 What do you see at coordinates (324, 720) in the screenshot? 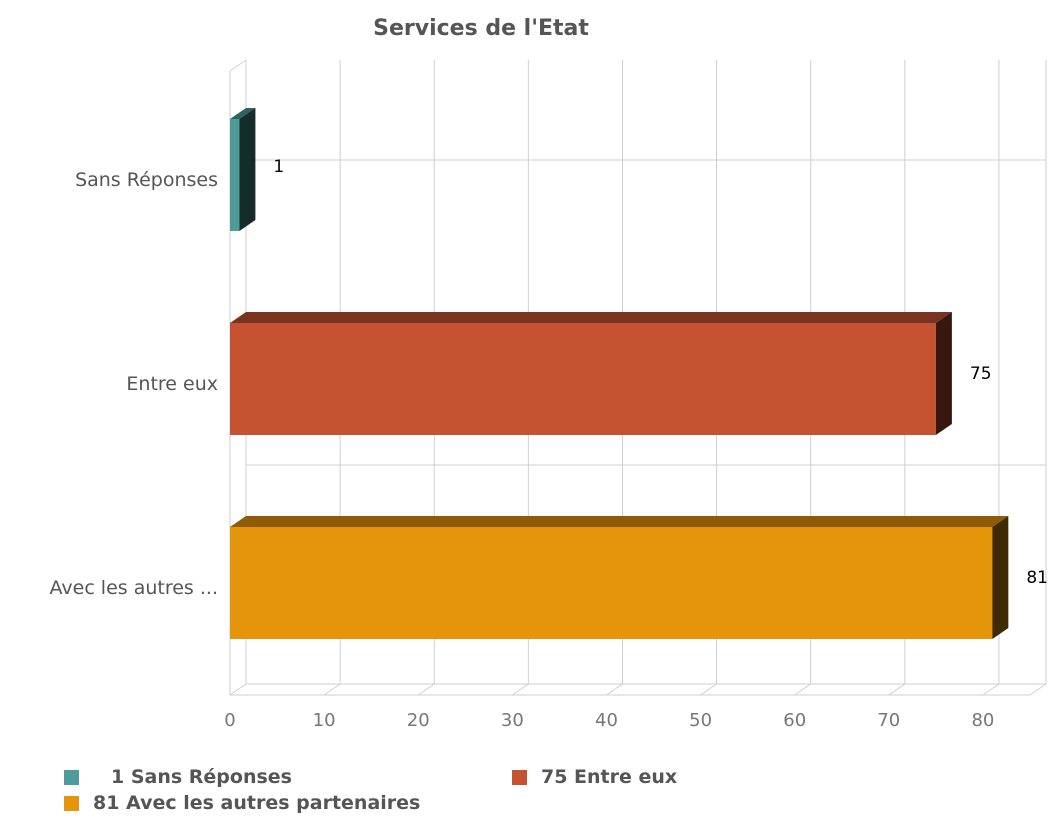
I see `x-tick-label: 10` at bounding box center [324, 720].